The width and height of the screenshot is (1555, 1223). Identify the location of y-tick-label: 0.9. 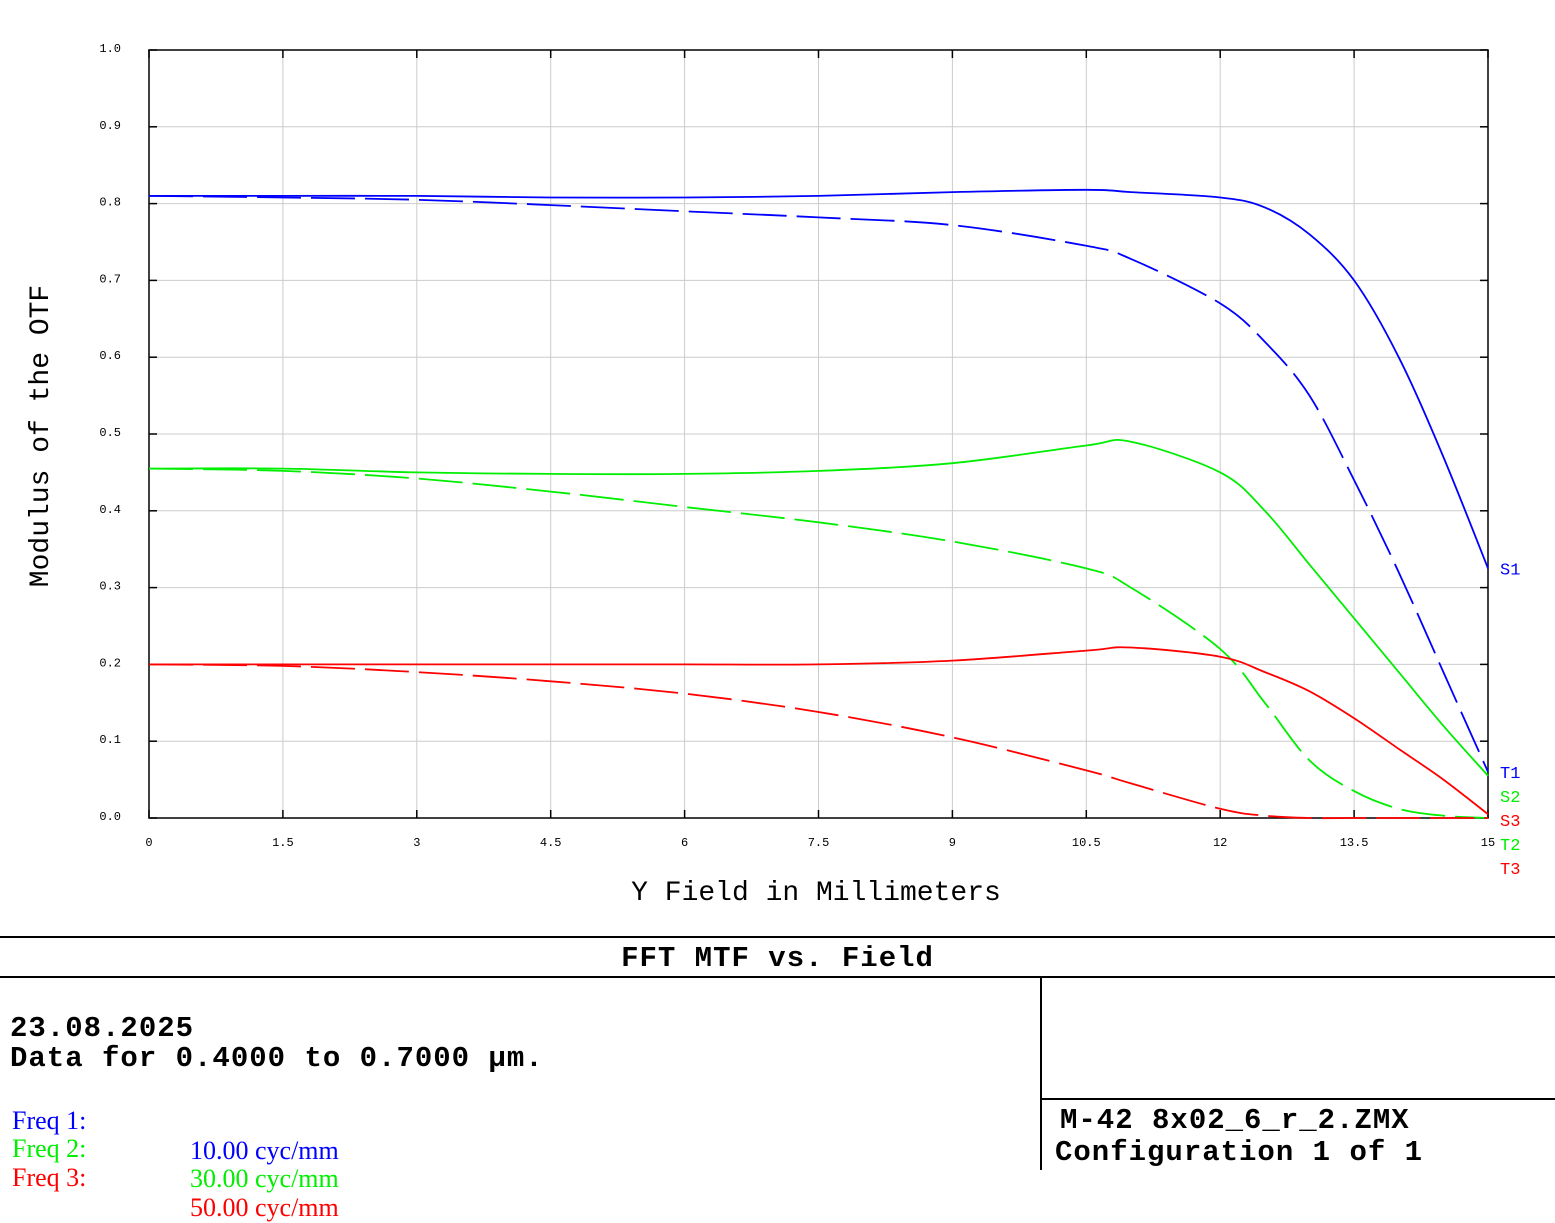
(110, 126).